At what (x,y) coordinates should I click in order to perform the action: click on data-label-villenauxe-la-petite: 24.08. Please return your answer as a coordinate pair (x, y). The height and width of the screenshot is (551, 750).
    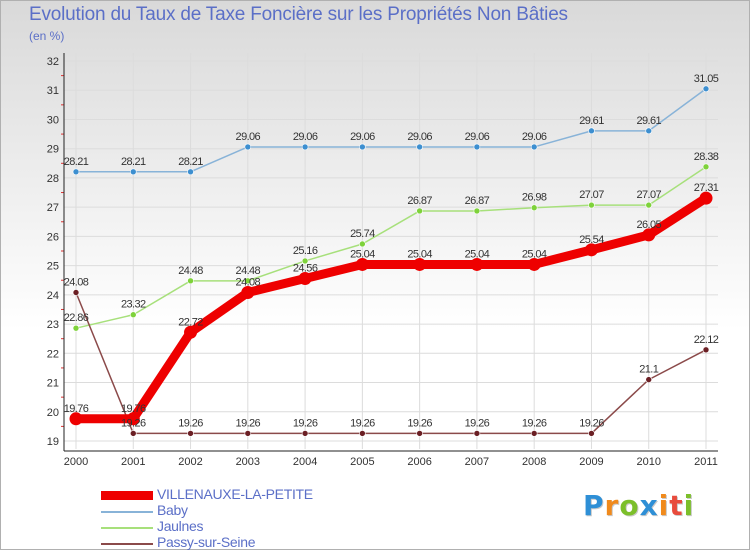
    Looking at the image, I should click on (248, 283).